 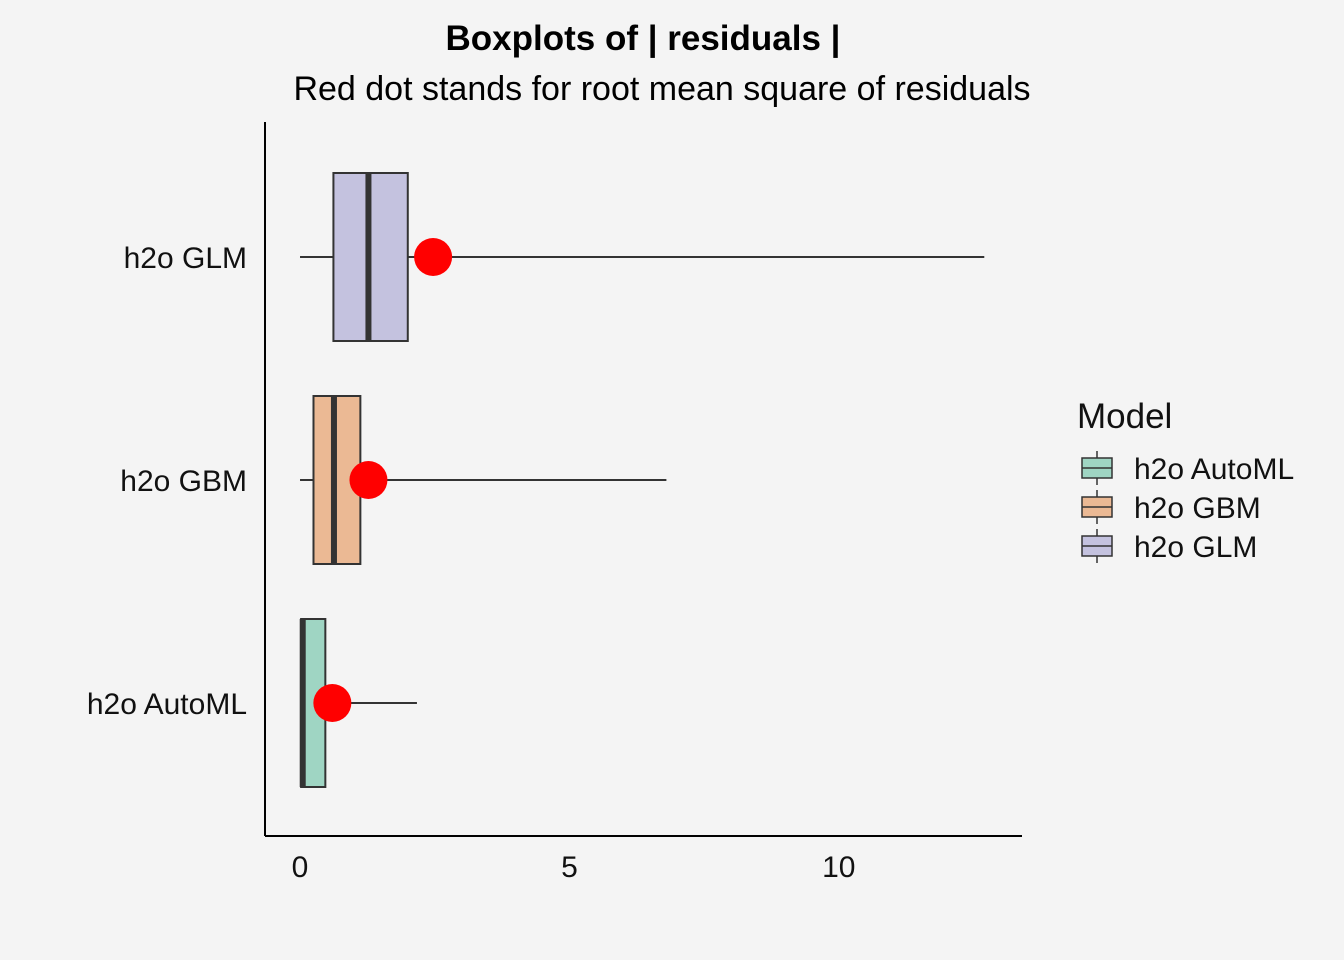 What do you see at coordinates (183, 481) in the screenshot?
I see `y-tick-label-h2o-gbm: h2o GBM` at bounding box center [183, 481].